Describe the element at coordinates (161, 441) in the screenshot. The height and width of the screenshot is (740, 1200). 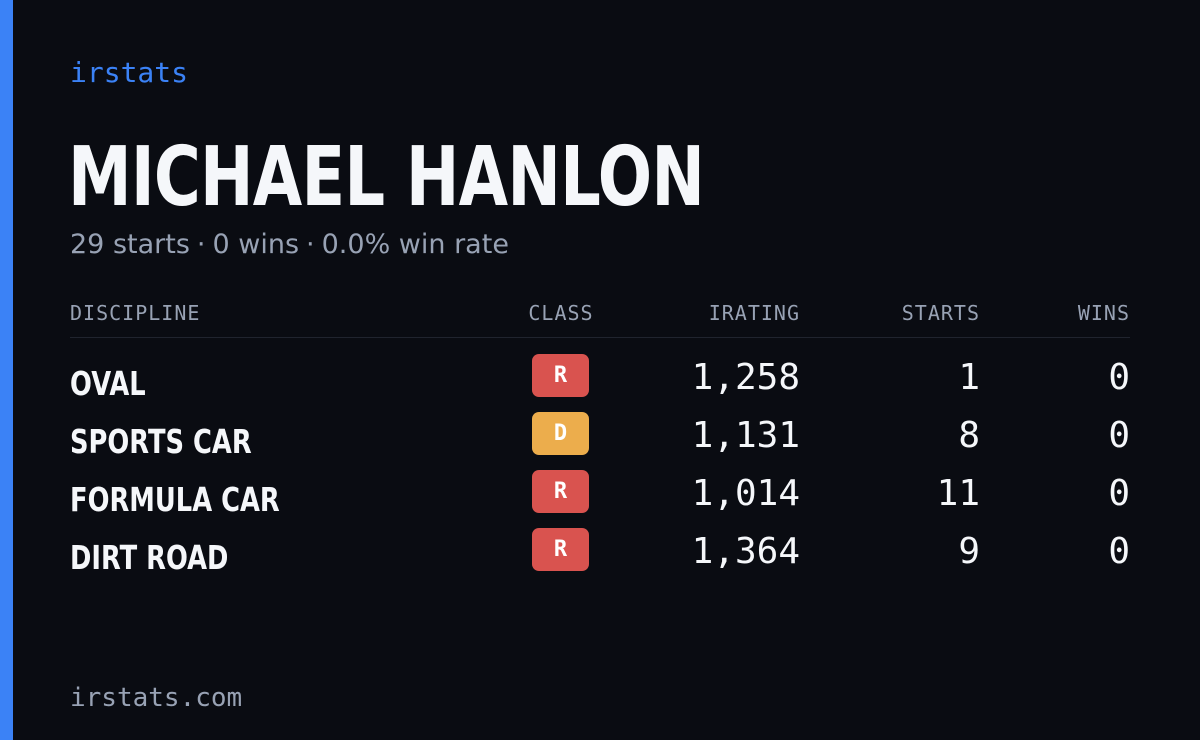
I see `discipline-cell: SPORTS CAR` at that location.